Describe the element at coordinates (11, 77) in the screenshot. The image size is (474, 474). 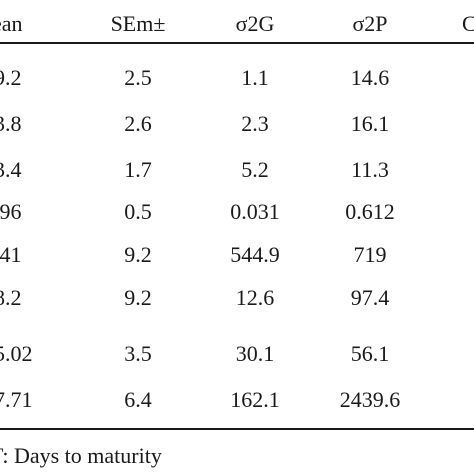
I see `cell-mean: 9.2` at that location.